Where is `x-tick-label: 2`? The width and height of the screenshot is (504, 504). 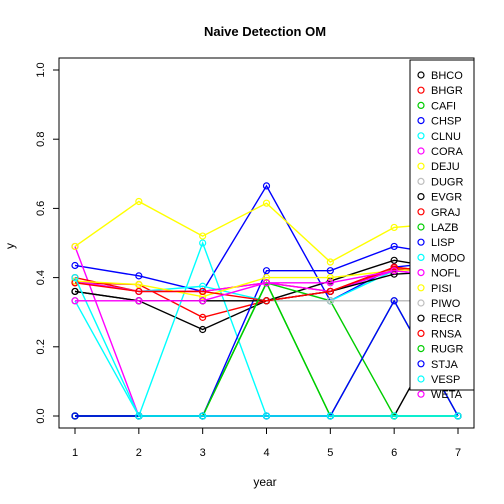
x-tick-label: 2 is located at coordinates (139, 453).